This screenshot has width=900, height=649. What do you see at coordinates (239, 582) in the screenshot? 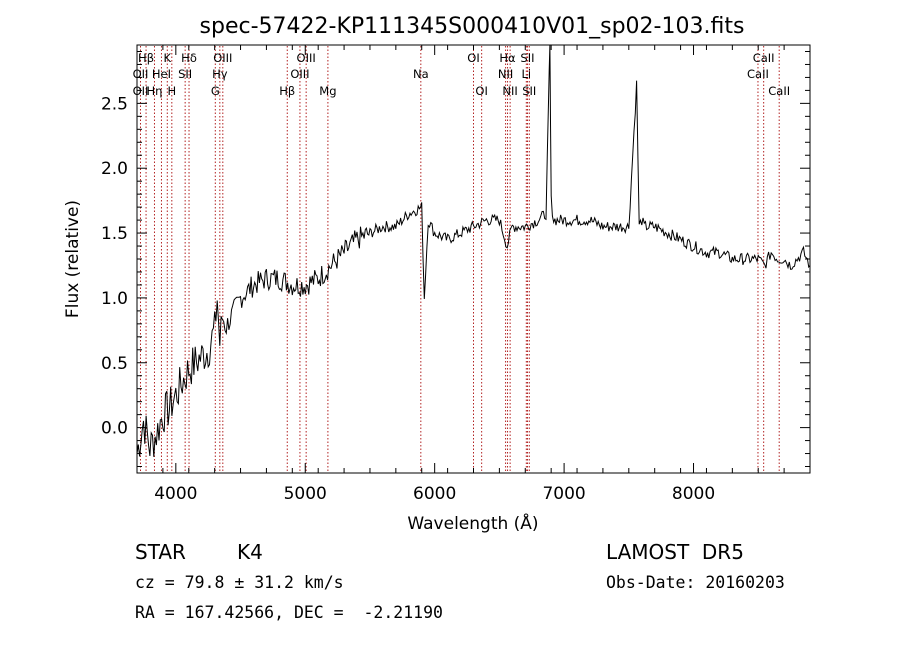
I see `redshift-cz: cz = 79.8 ± 31.2 km/s` at bounding box center [239, 582].